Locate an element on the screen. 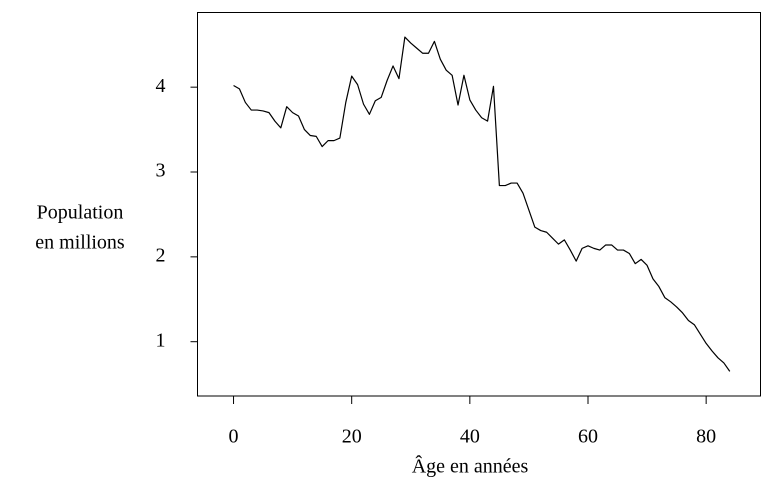  x-axis-label: Âge en années is located at coordinates (470, 466).